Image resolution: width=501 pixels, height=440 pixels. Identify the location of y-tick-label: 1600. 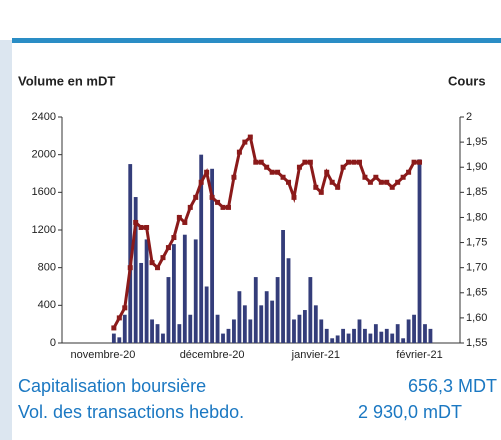
(44, 192).